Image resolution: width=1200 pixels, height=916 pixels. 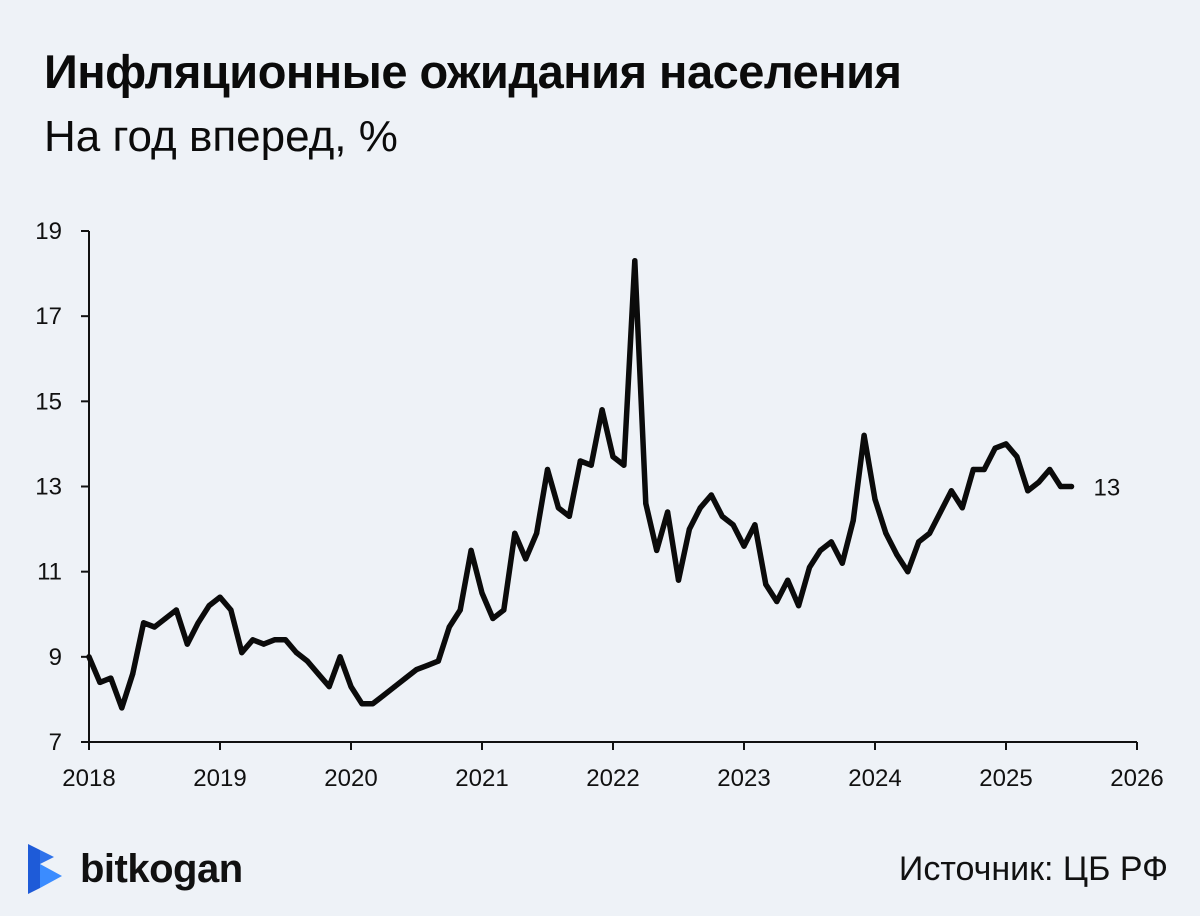 I want to click on x-tick-label: 2025, so click(x=1005, y=778).